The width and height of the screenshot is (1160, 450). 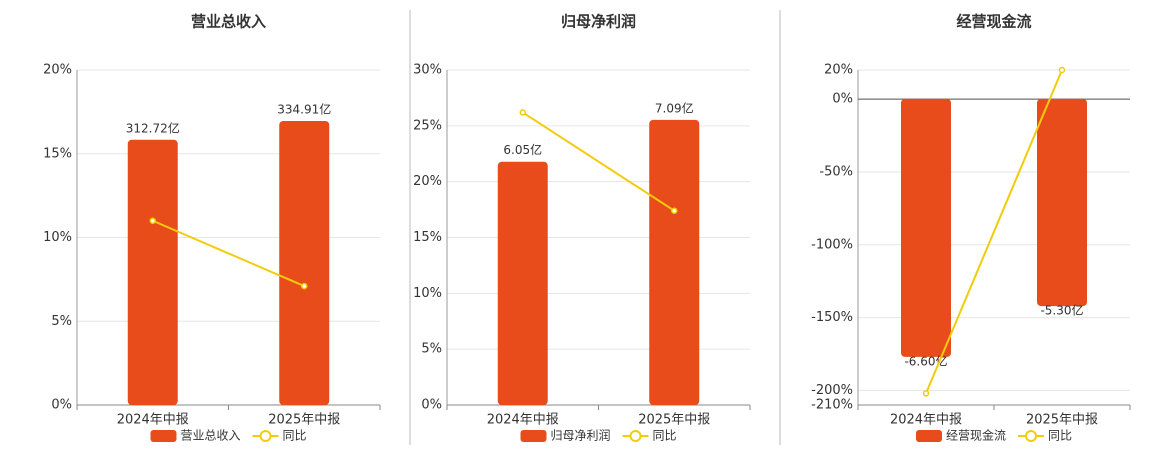 I want to click on legend-label: 归母净利润, so click(x=581, y=436).